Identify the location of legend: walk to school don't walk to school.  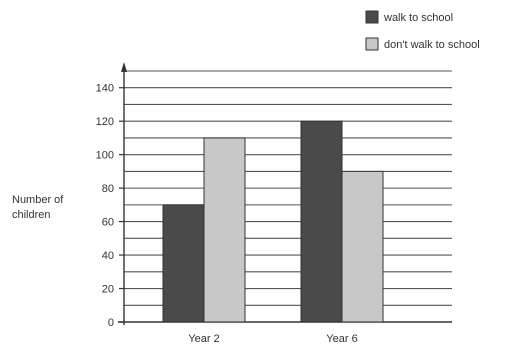
(422, 30).